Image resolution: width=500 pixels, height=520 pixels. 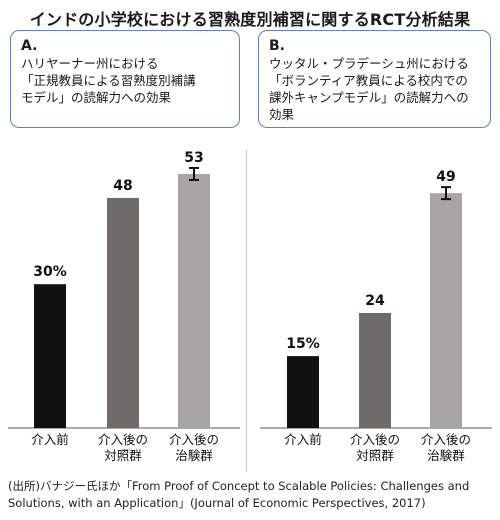 What do you see at coordinates (375, 301) in the screenshot?
I see `panel-1-data-label-1: 24` at bounding box center [375, 301].